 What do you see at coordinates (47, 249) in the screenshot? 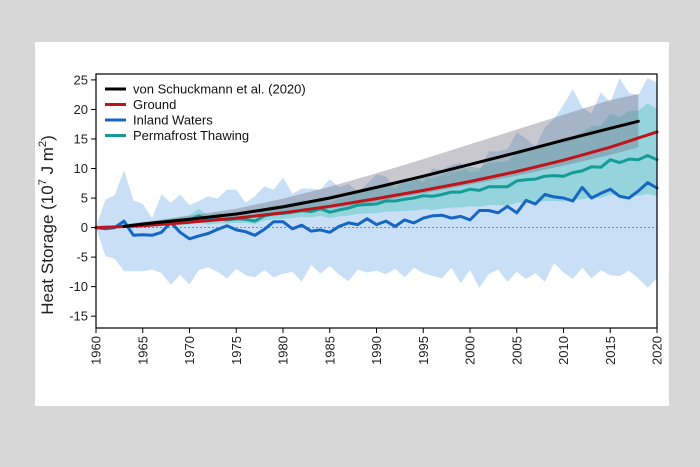
I see `y-axis-title-main: Heat Storage (10` at bounding box center [47, 249].